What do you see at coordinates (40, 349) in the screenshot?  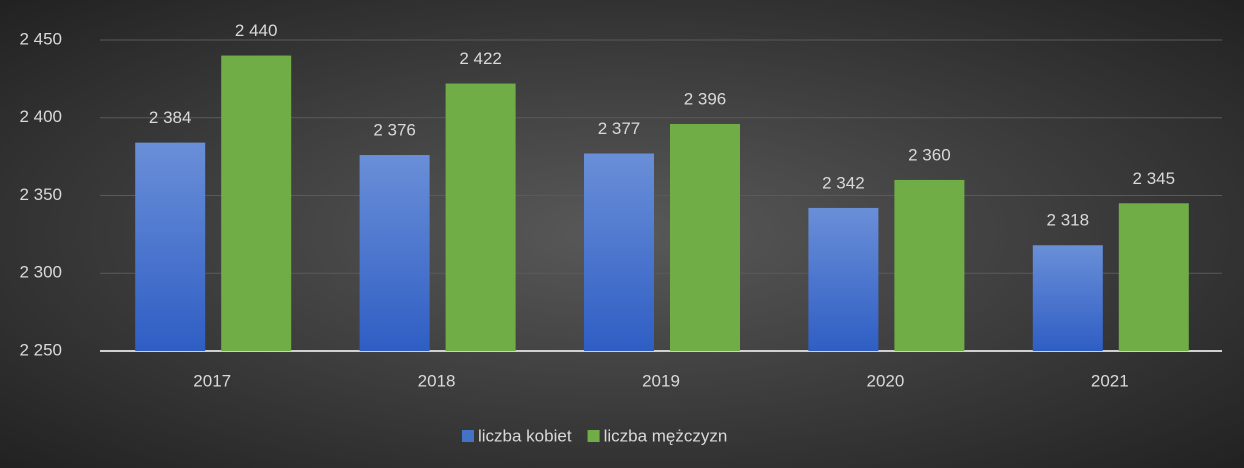 I see `y-tick-label: 2 250` at bounding box center [40, 349].